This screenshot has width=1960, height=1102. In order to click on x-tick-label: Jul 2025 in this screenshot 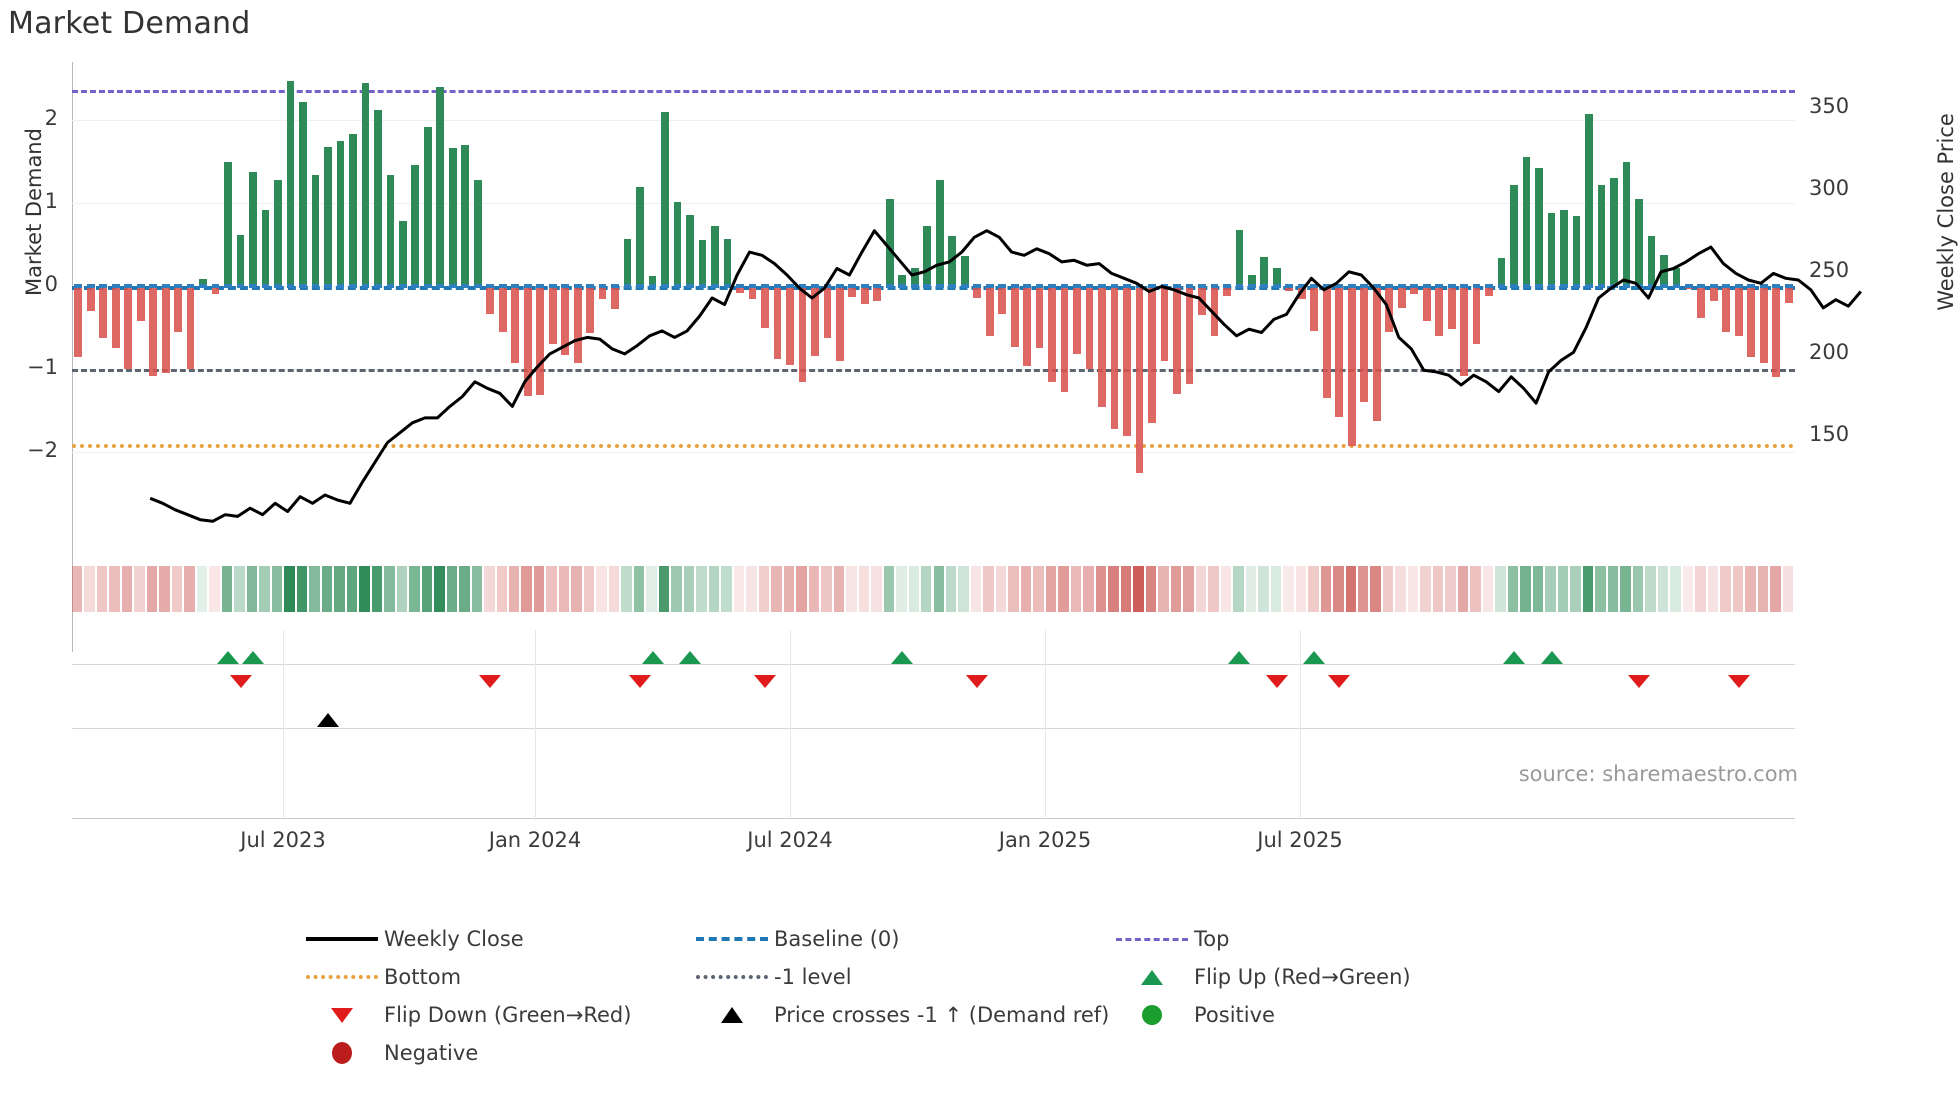, I will do `click(1300, 840)`.